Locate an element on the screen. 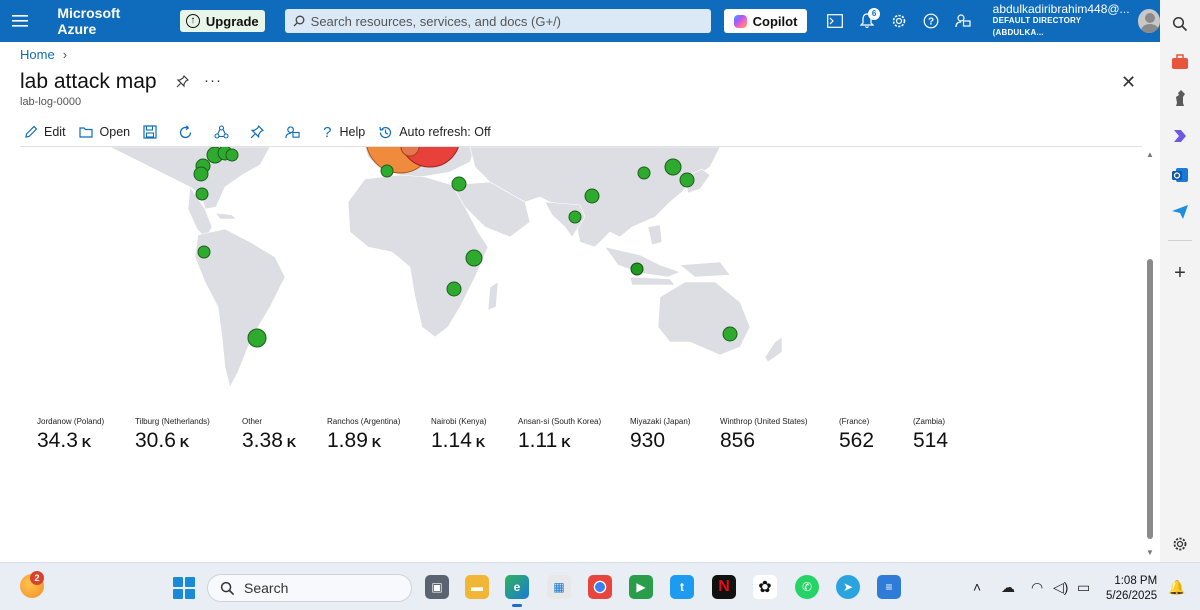  refresh-button is located at coordinates (185, 132).